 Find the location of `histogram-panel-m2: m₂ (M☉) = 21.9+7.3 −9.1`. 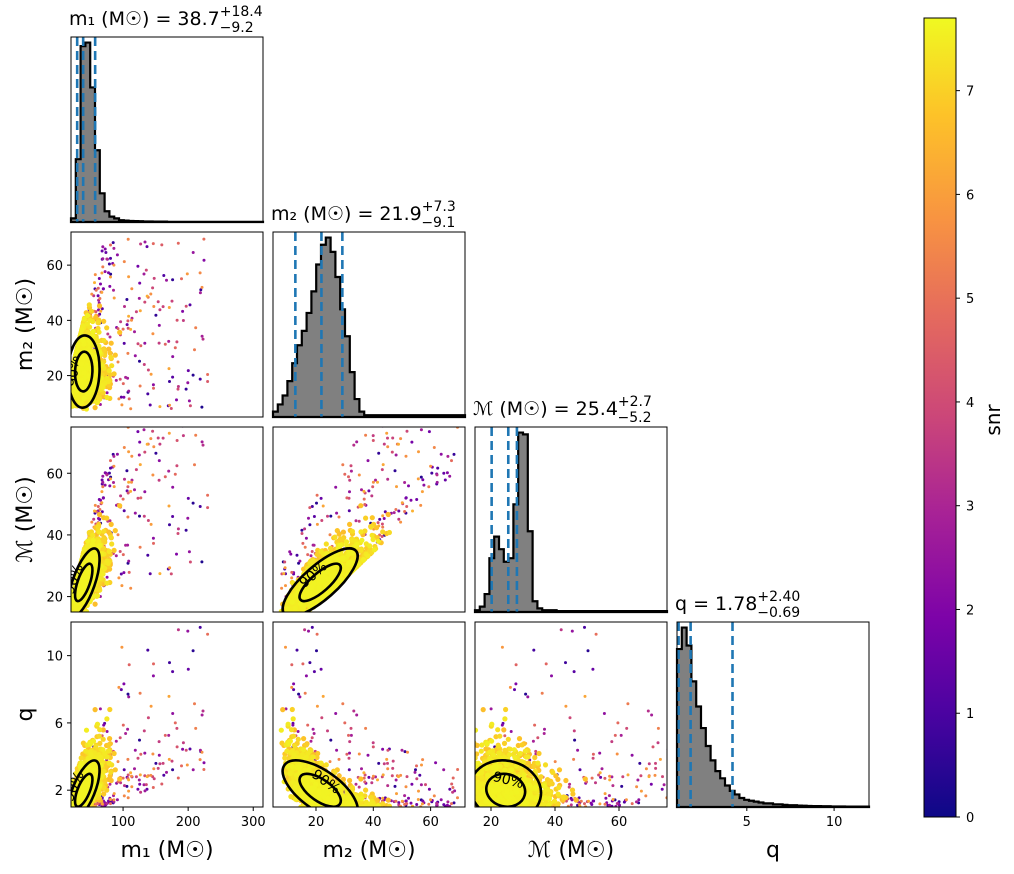

histogram-panel-m2: m₂ (M☉) = 21.9+7.3 −9.1 is located at coordinates (369, 309).